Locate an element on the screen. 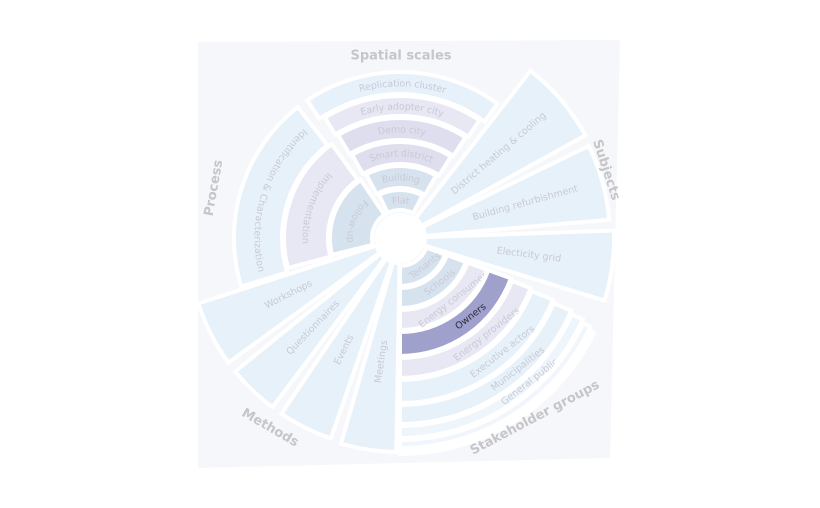 The image size is (820, 508). segment-implementation is located at coordinates (321, 206).